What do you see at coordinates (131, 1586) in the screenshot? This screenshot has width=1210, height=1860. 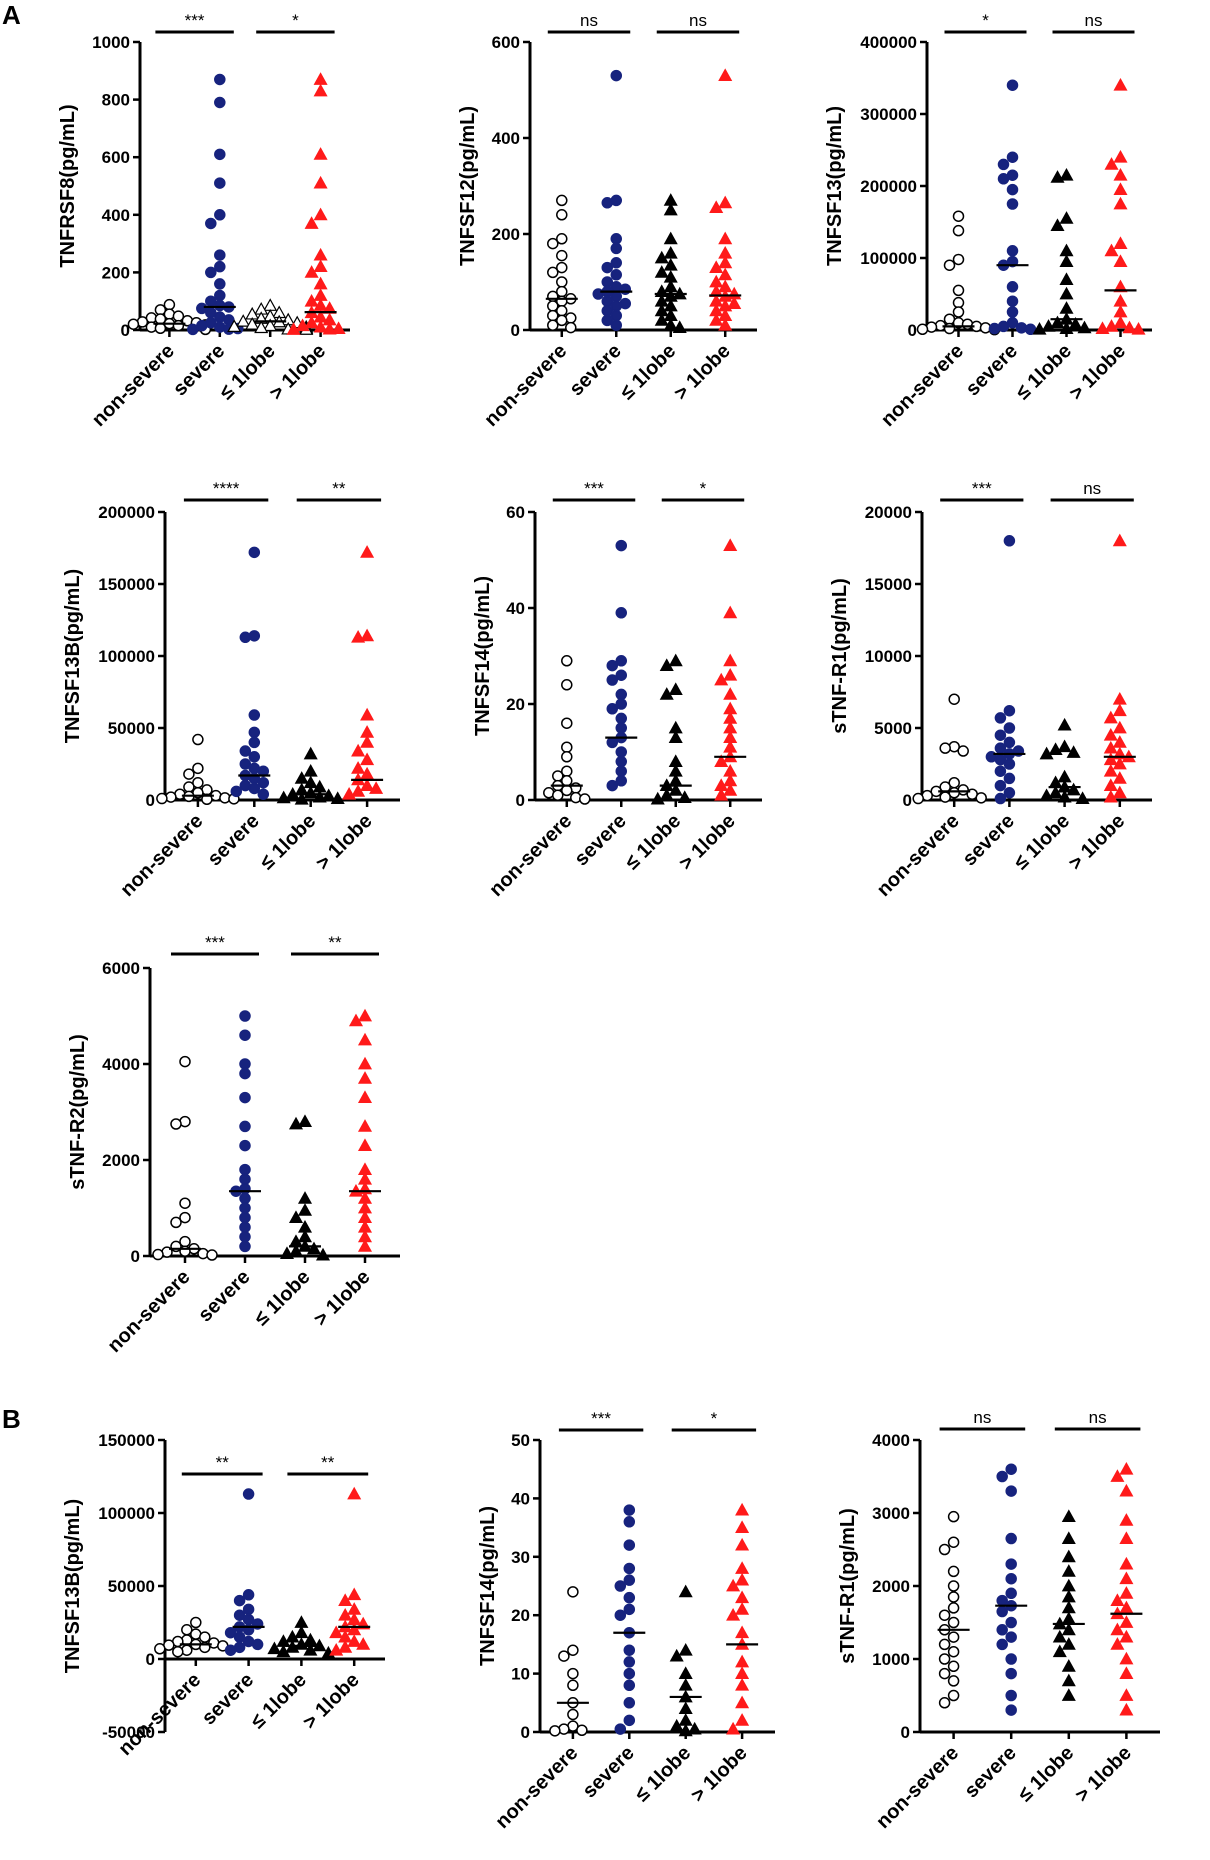 I see `y-tick-label: 50000` at bounding box center [131, 1586].